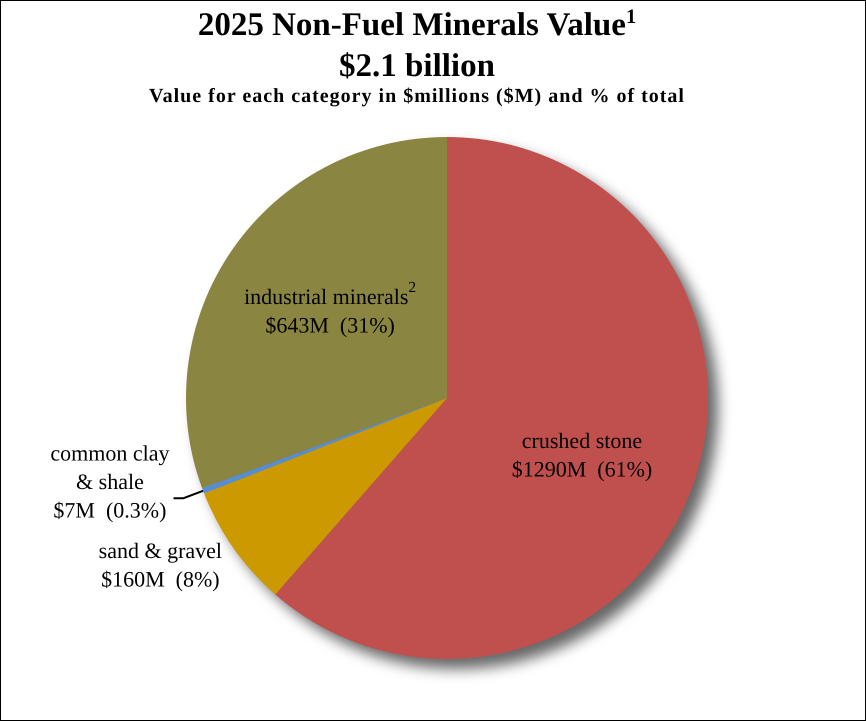 This screenshot has width=866, height=721. I want to click on chart-subtitle: Value for each category in $millions ($M) and % of total, so click(417, 96).